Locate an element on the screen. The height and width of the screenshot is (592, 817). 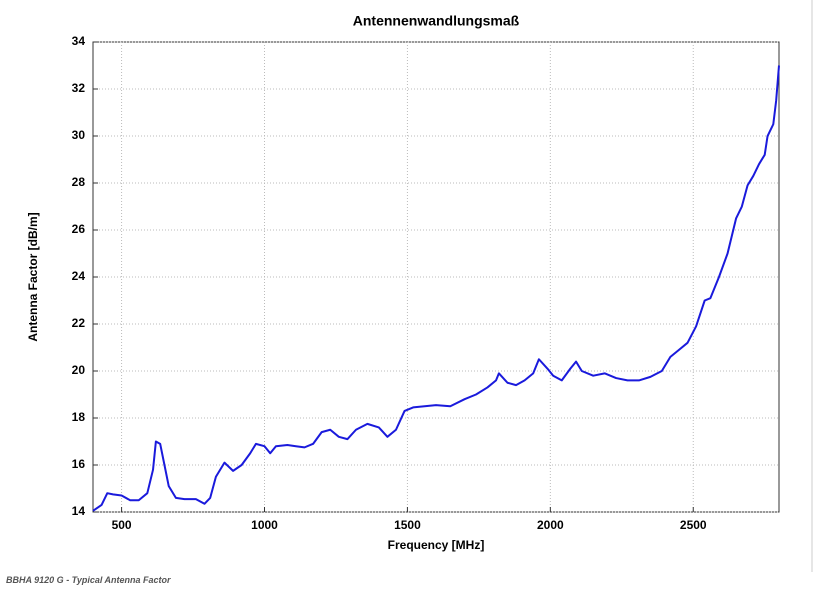
y-tick-label: 24 is located at coordinates (79, 276).